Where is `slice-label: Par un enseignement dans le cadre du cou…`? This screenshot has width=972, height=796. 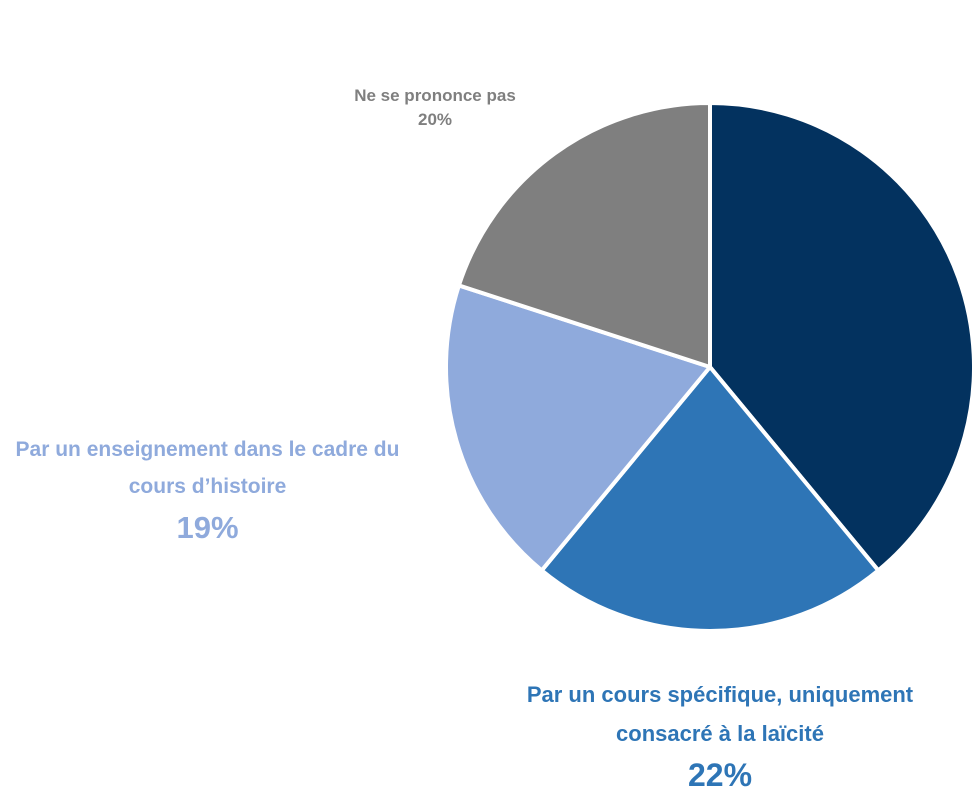 slice-label: Par un enseignement dans le cadre du cou… is located at coordinates (207, 490).